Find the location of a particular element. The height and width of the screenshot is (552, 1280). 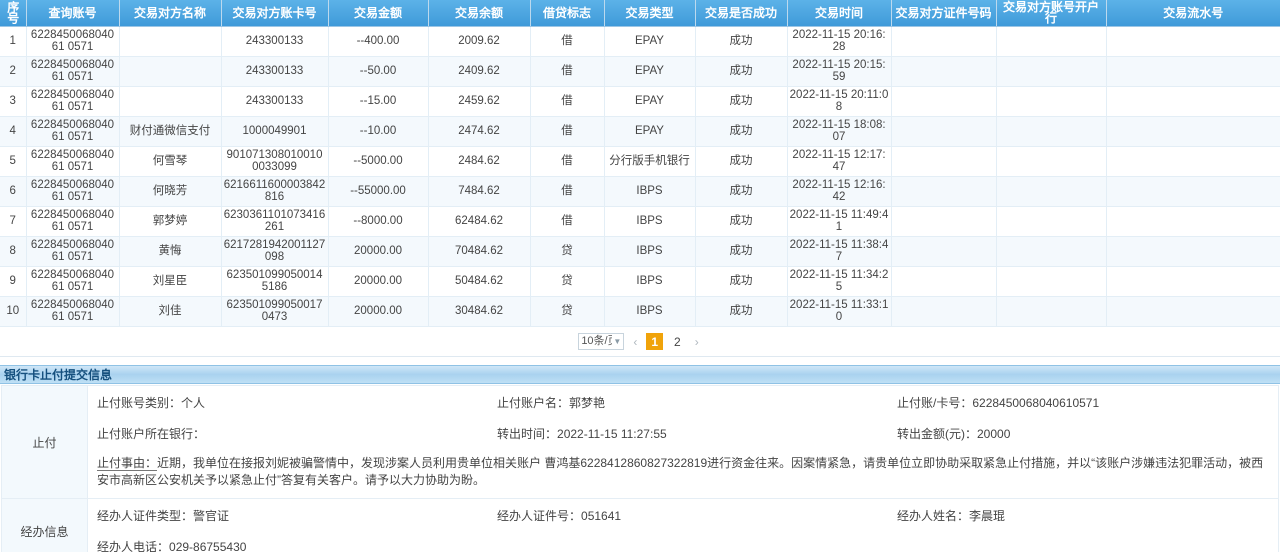

next-page-button: › is located at coordinates (696, 341).